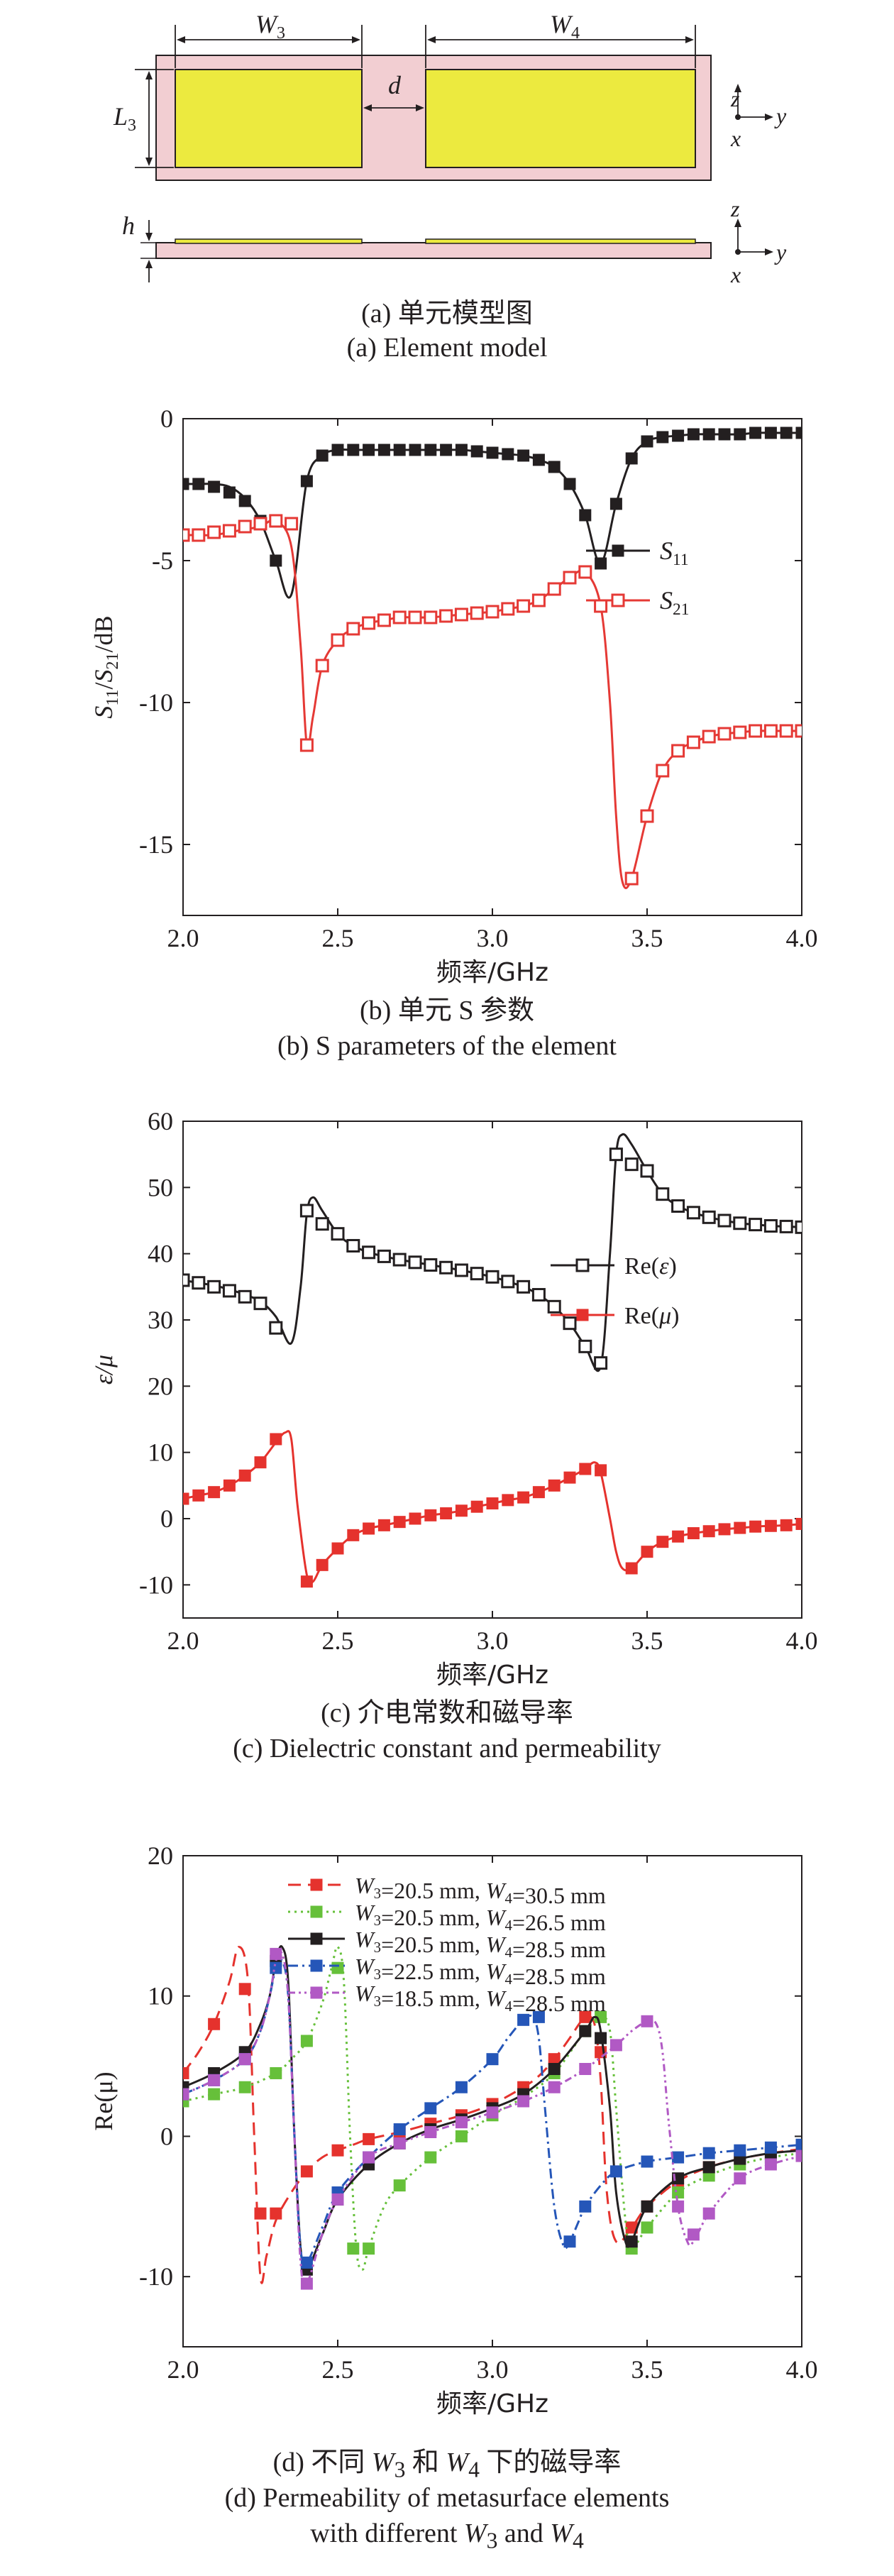 The height and width of the screenshot is (2576, 894). What do you see at coordinates (493, 938) in the screenshot?
I see `x-tick-label: 3.0` at bounding box center [493, 938].